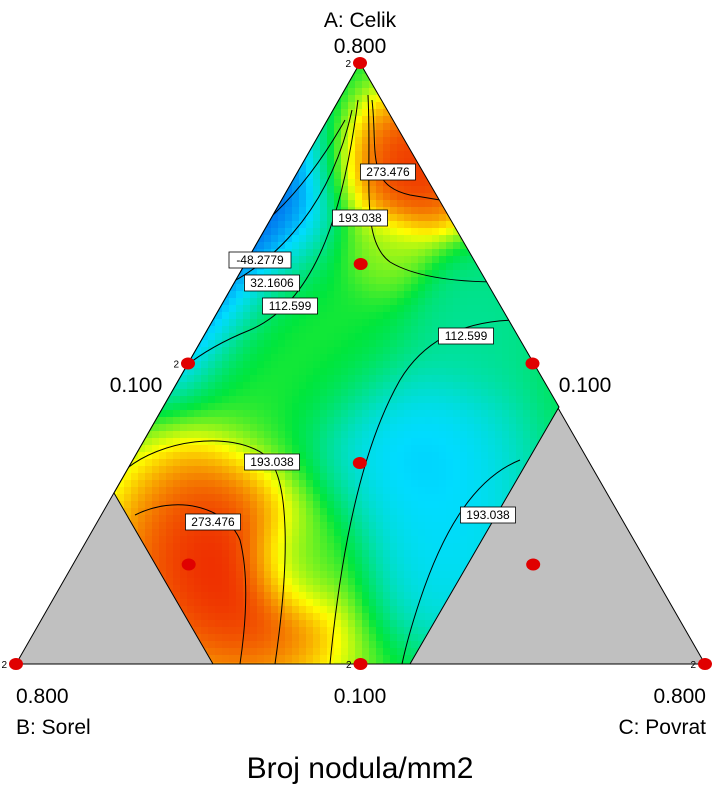  I want to click on replicate-count-label: 2, so click(349, 665).